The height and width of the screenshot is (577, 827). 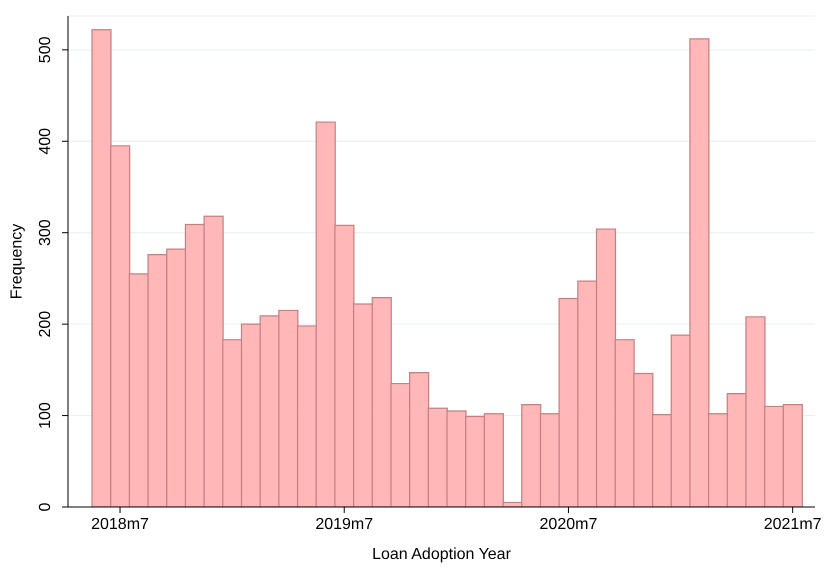 What do you see at coordinates (45, 415) in the screenshot?
I see `y-tick-label: 100` at bounding box center [45, 415].